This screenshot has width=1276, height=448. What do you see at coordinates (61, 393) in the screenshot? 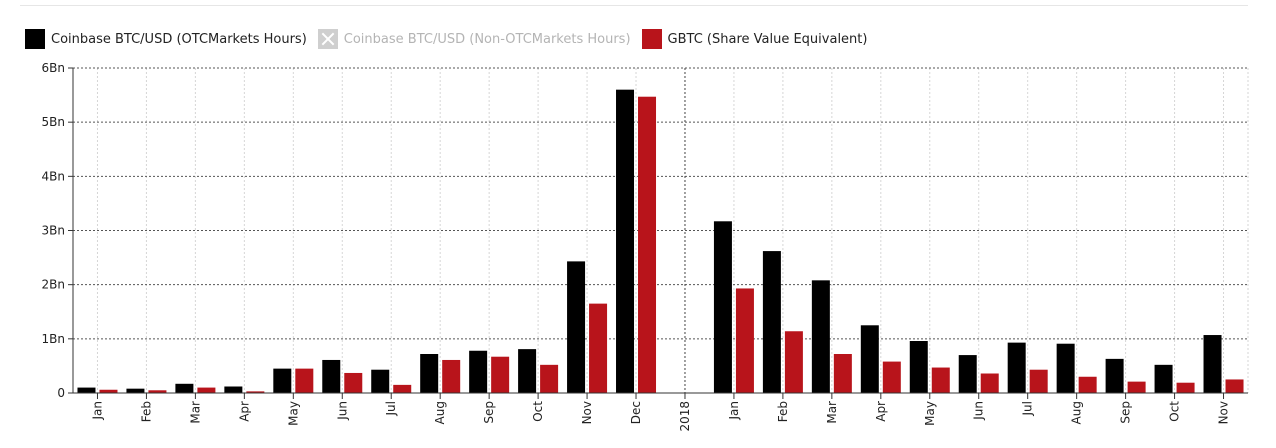
I see `y-tick-label: 0` at bounding box center [61, 393].